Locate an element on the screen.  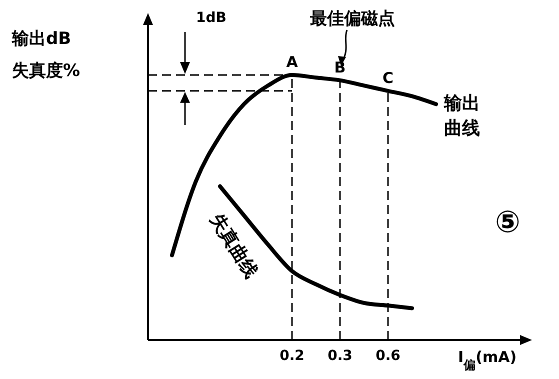
text: 最佳偏磁点 is located at coordinates (352, 19).